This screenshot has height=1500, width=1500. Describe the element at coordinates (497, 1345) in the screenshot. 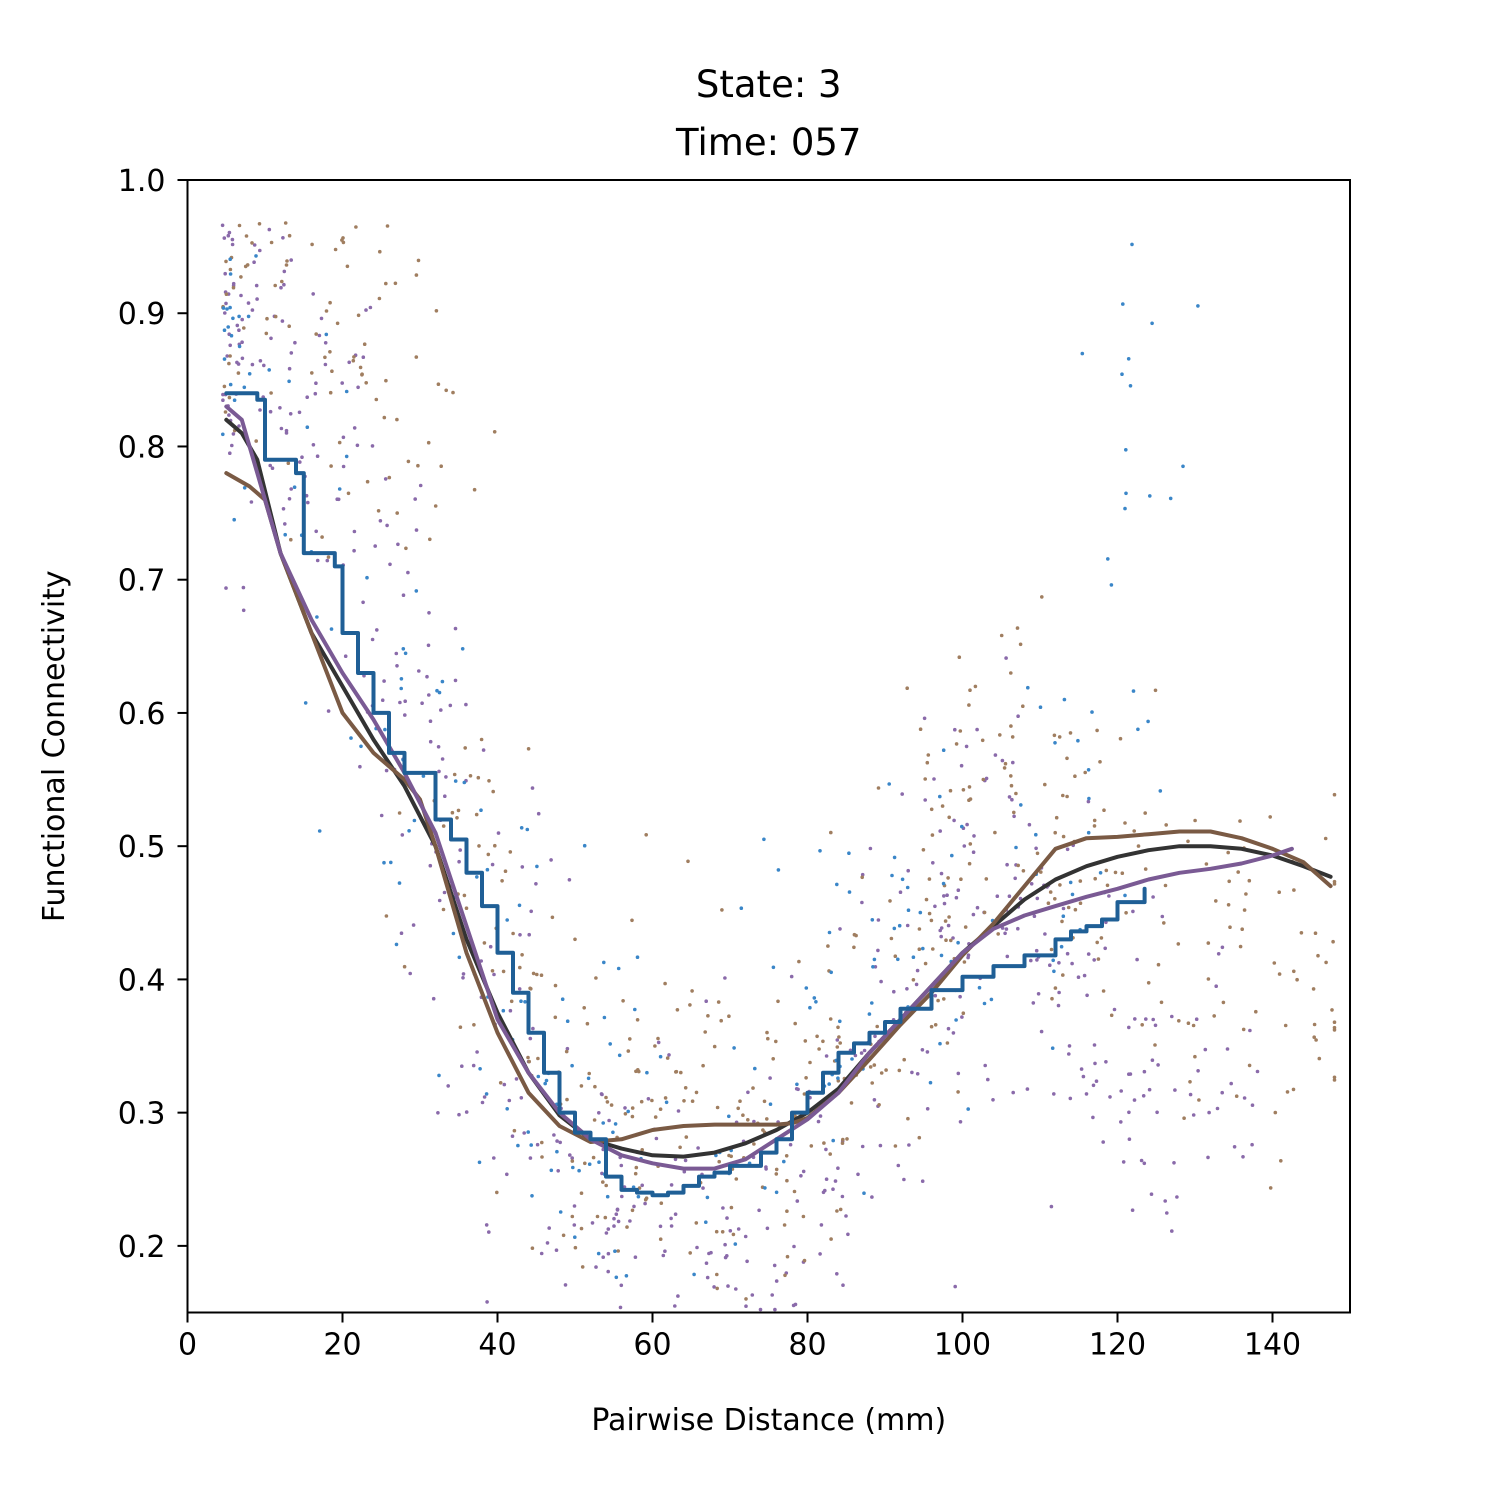

I see `x-tick-label: 40` at that location.